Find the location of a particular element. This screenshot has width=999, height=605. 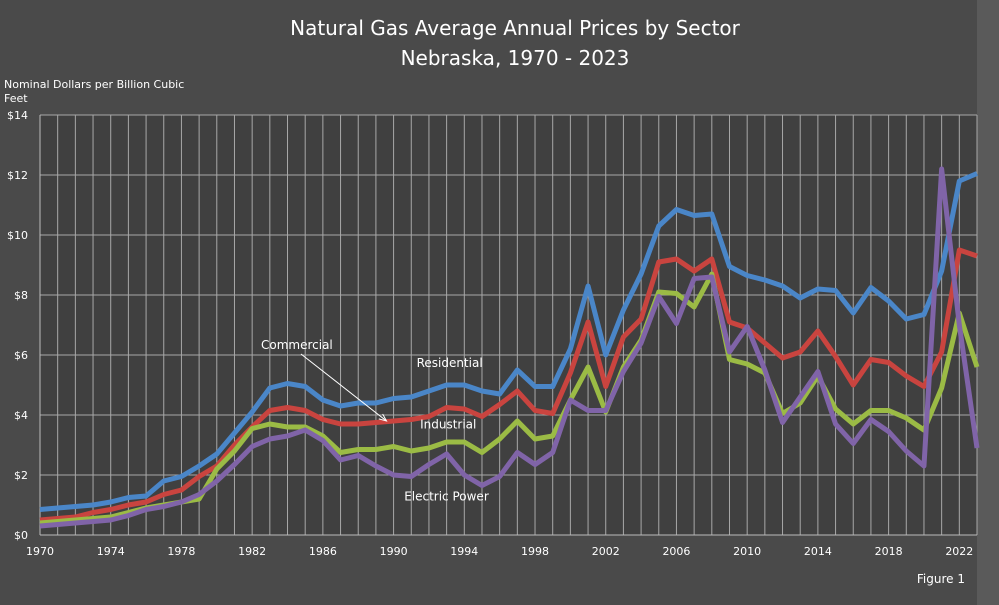

y-tick-label: $10 is located at coordinates (17, 235).